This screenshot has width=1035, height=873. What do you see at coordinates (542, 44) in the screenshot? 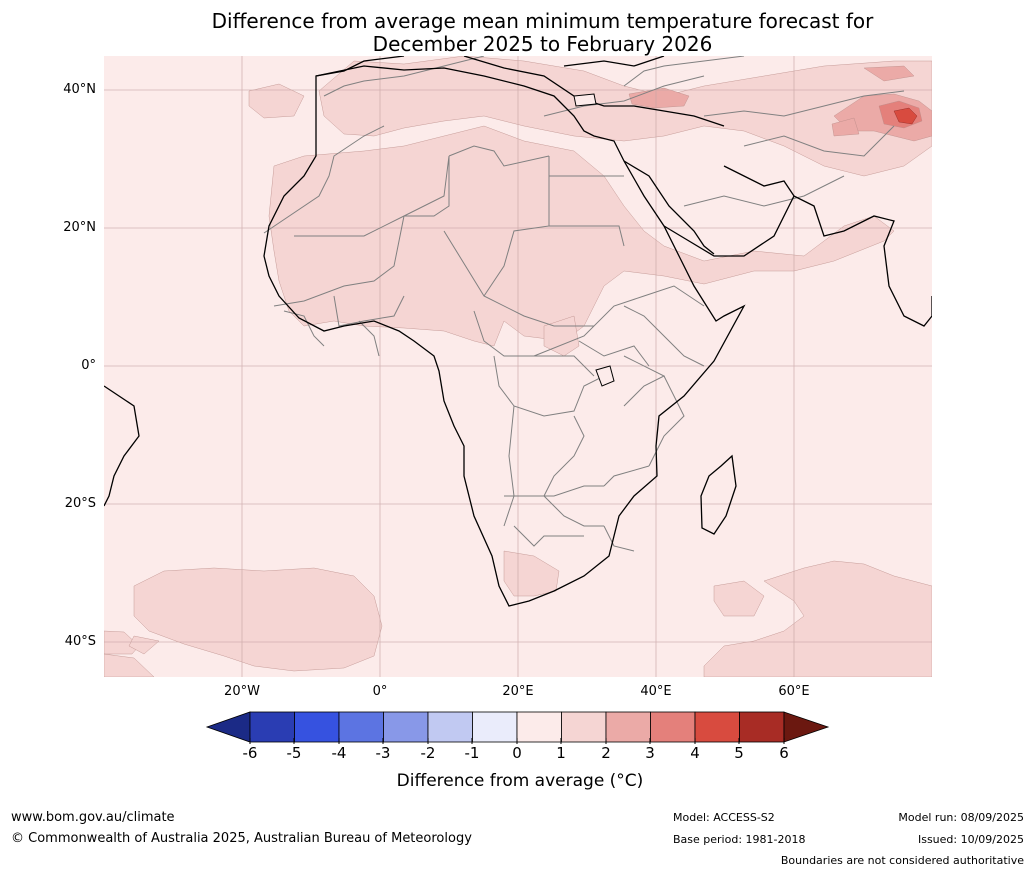
I see `title-line-2: December 2025 to February 2026` at bounding box center [542, 44].